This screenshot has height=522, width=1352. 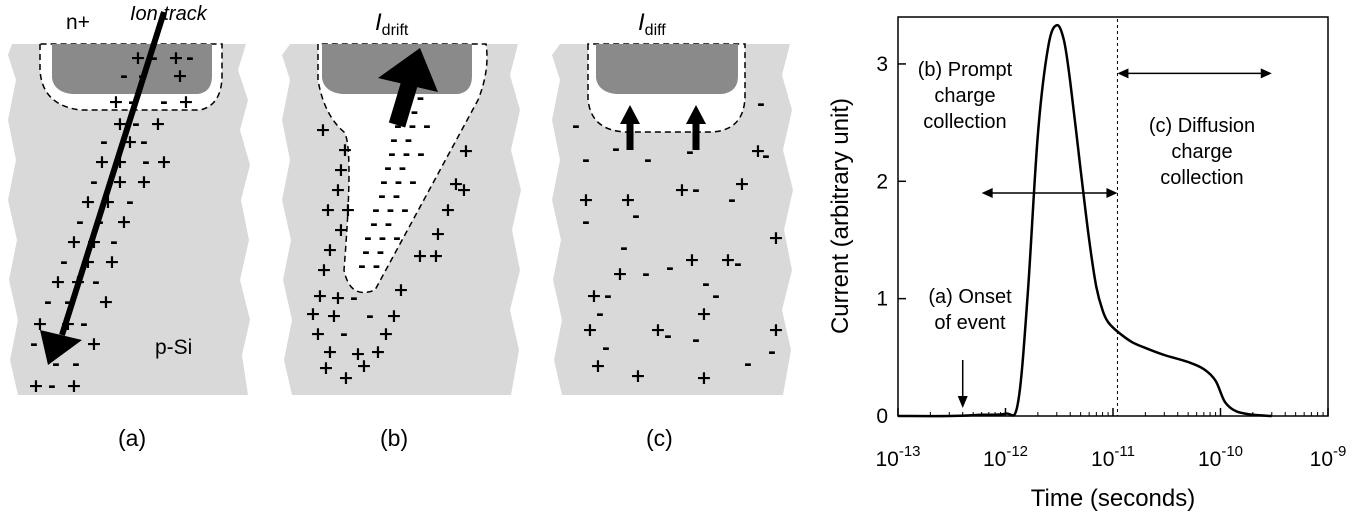 I want to click on range-arrow-head-right, so click(x=1266, y=73).